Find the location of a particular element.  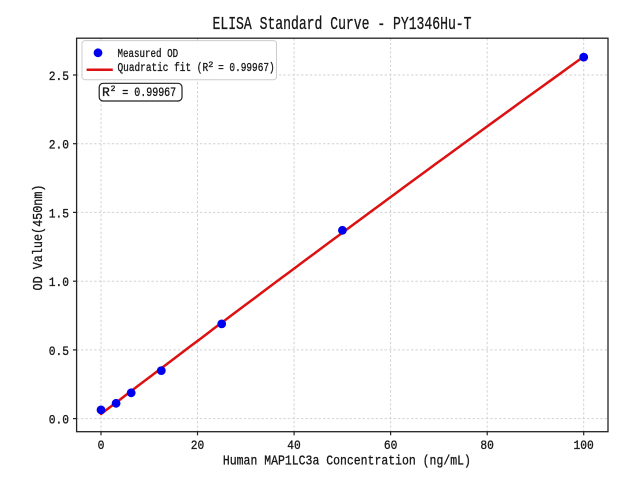

svg-text: 2.5 is located at coordinates (59, 76).